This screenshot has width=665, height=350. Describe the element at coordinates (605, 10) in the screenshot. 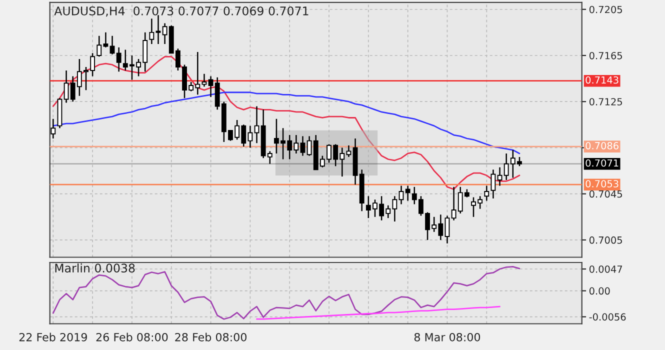

I see `y-tick-label: 0.7205` at that location.